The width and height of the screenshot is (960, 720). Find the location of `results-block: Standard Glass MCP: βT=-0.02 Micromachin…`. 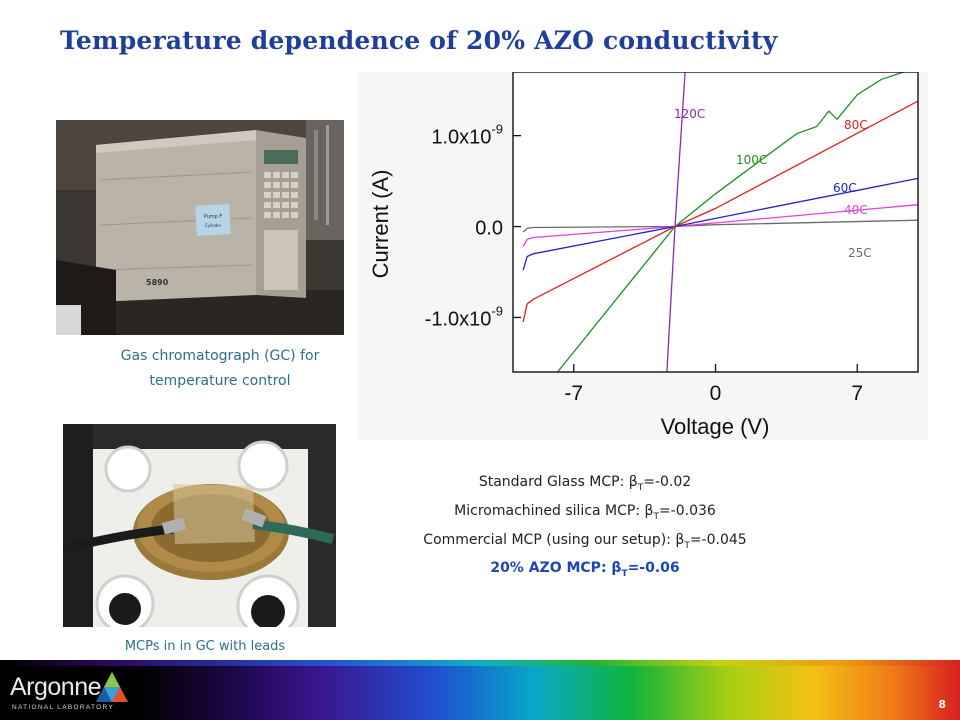

results-block: Standard Glass MCP: βT=-0.02 Micromachin… is located at coordinates (585, 528).